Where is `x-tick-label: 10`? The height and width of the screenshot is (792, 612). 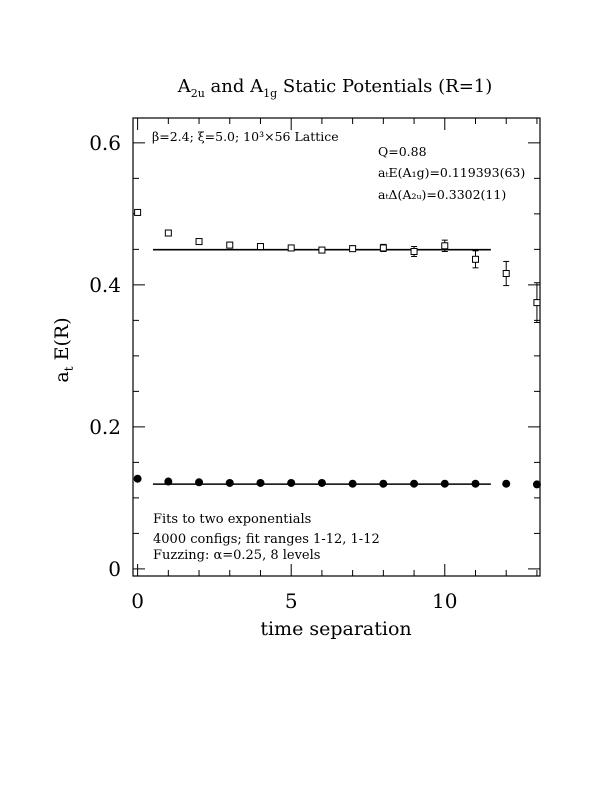
x-tick-label: 10 is located at coordinates (444, 601).